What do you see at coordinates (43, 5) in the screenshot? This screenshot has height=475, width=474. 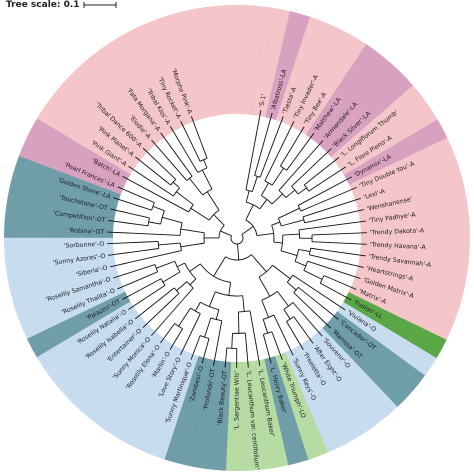 I see `tree-scale-label: Tree scale: 0.1` at bounding box center [43, 5].